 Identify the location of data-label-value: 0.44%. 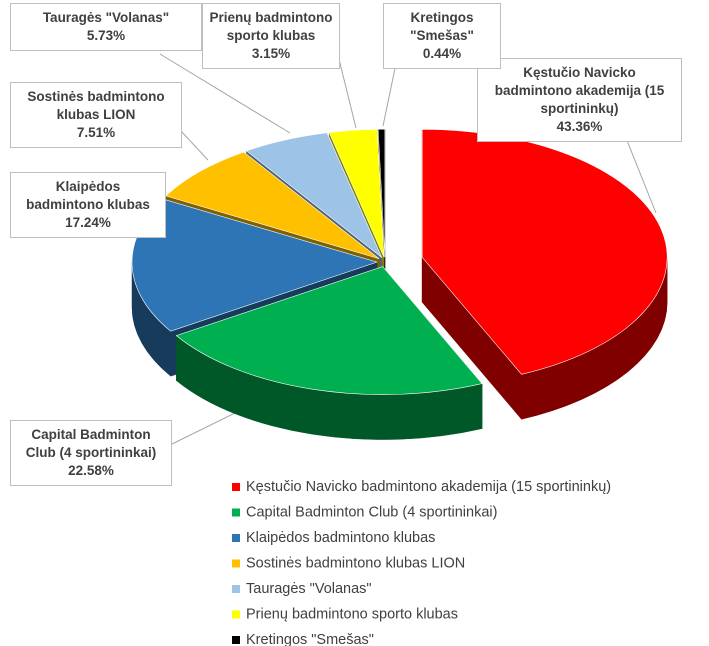
(442, 53).